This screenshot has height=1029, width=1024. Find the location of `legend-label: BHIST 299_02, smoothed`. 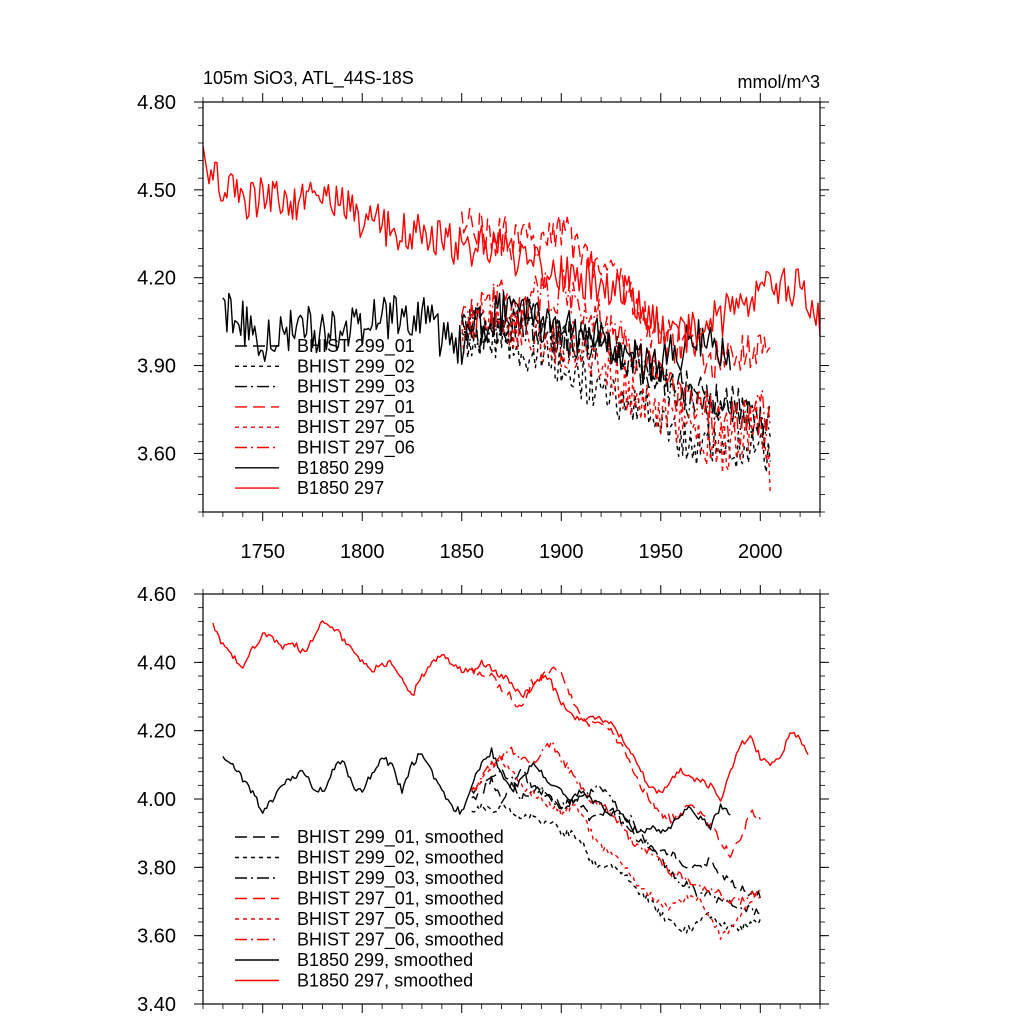

legend-label: BHIST 299_02, smoothed is located at coordinates (400, 858).